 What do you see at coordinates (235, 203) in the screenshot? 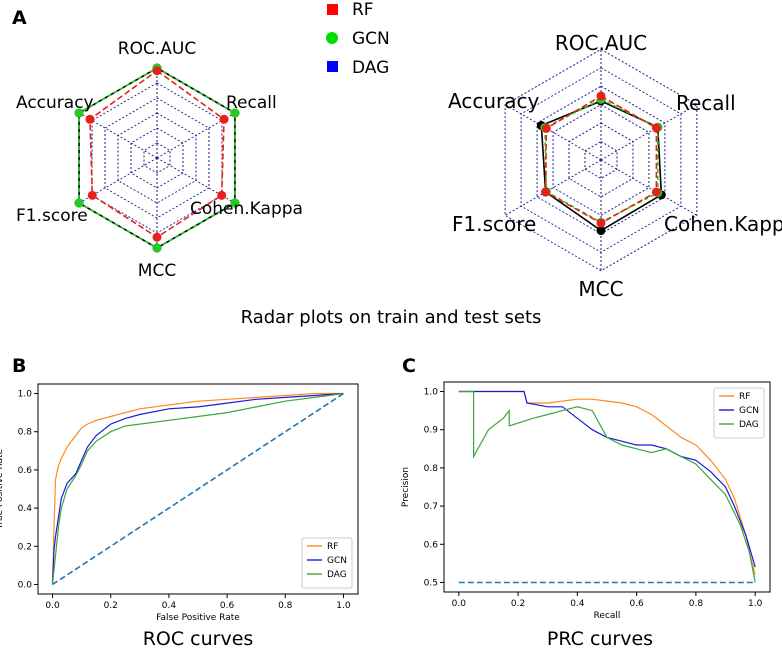
I see `radar-point-gcn-cohen-kappa` at bounding box center [235, 203].